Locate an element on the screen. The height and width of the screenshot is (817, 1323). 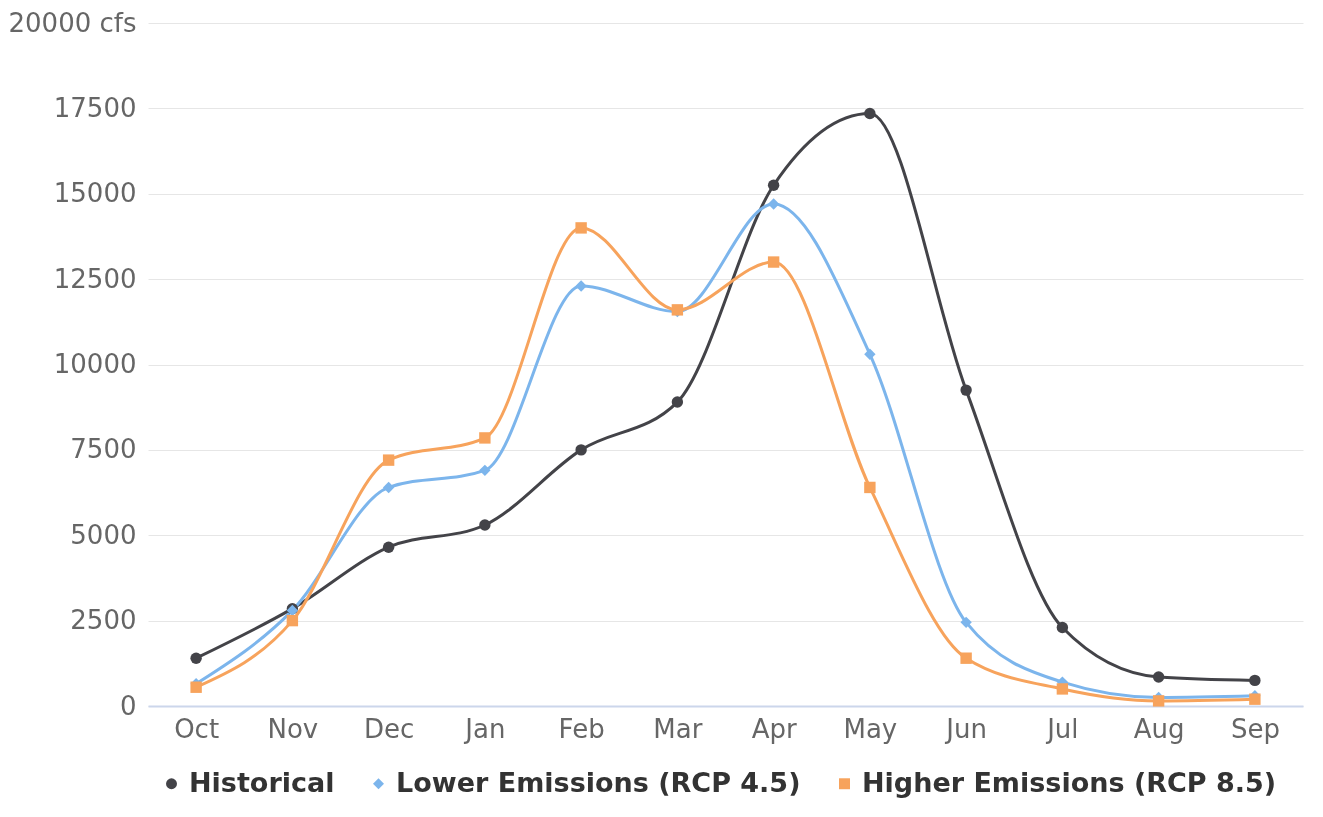
legend-label: Higher Emissions (RCP 8.5) is located at coordinates (1069, 782).